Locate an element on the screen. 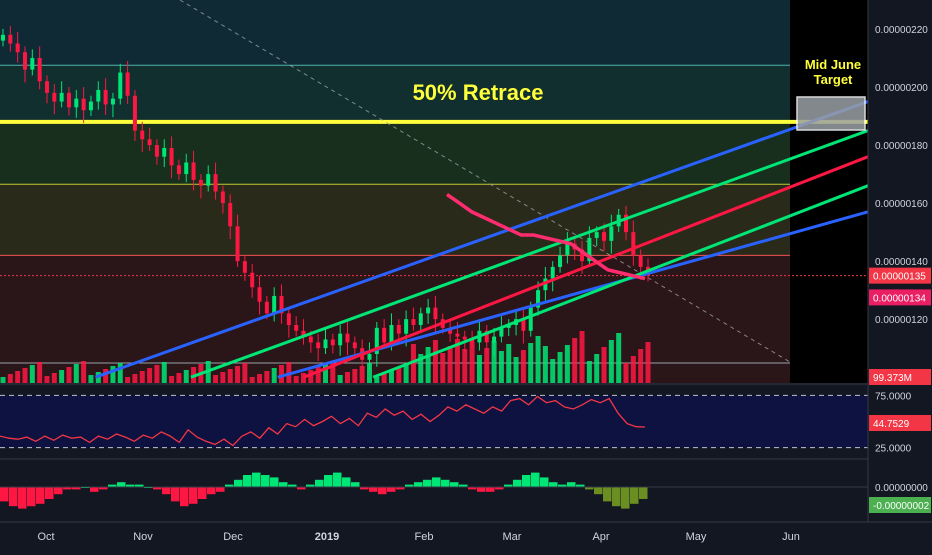  volume-bars is located at coordinates (325, 357).